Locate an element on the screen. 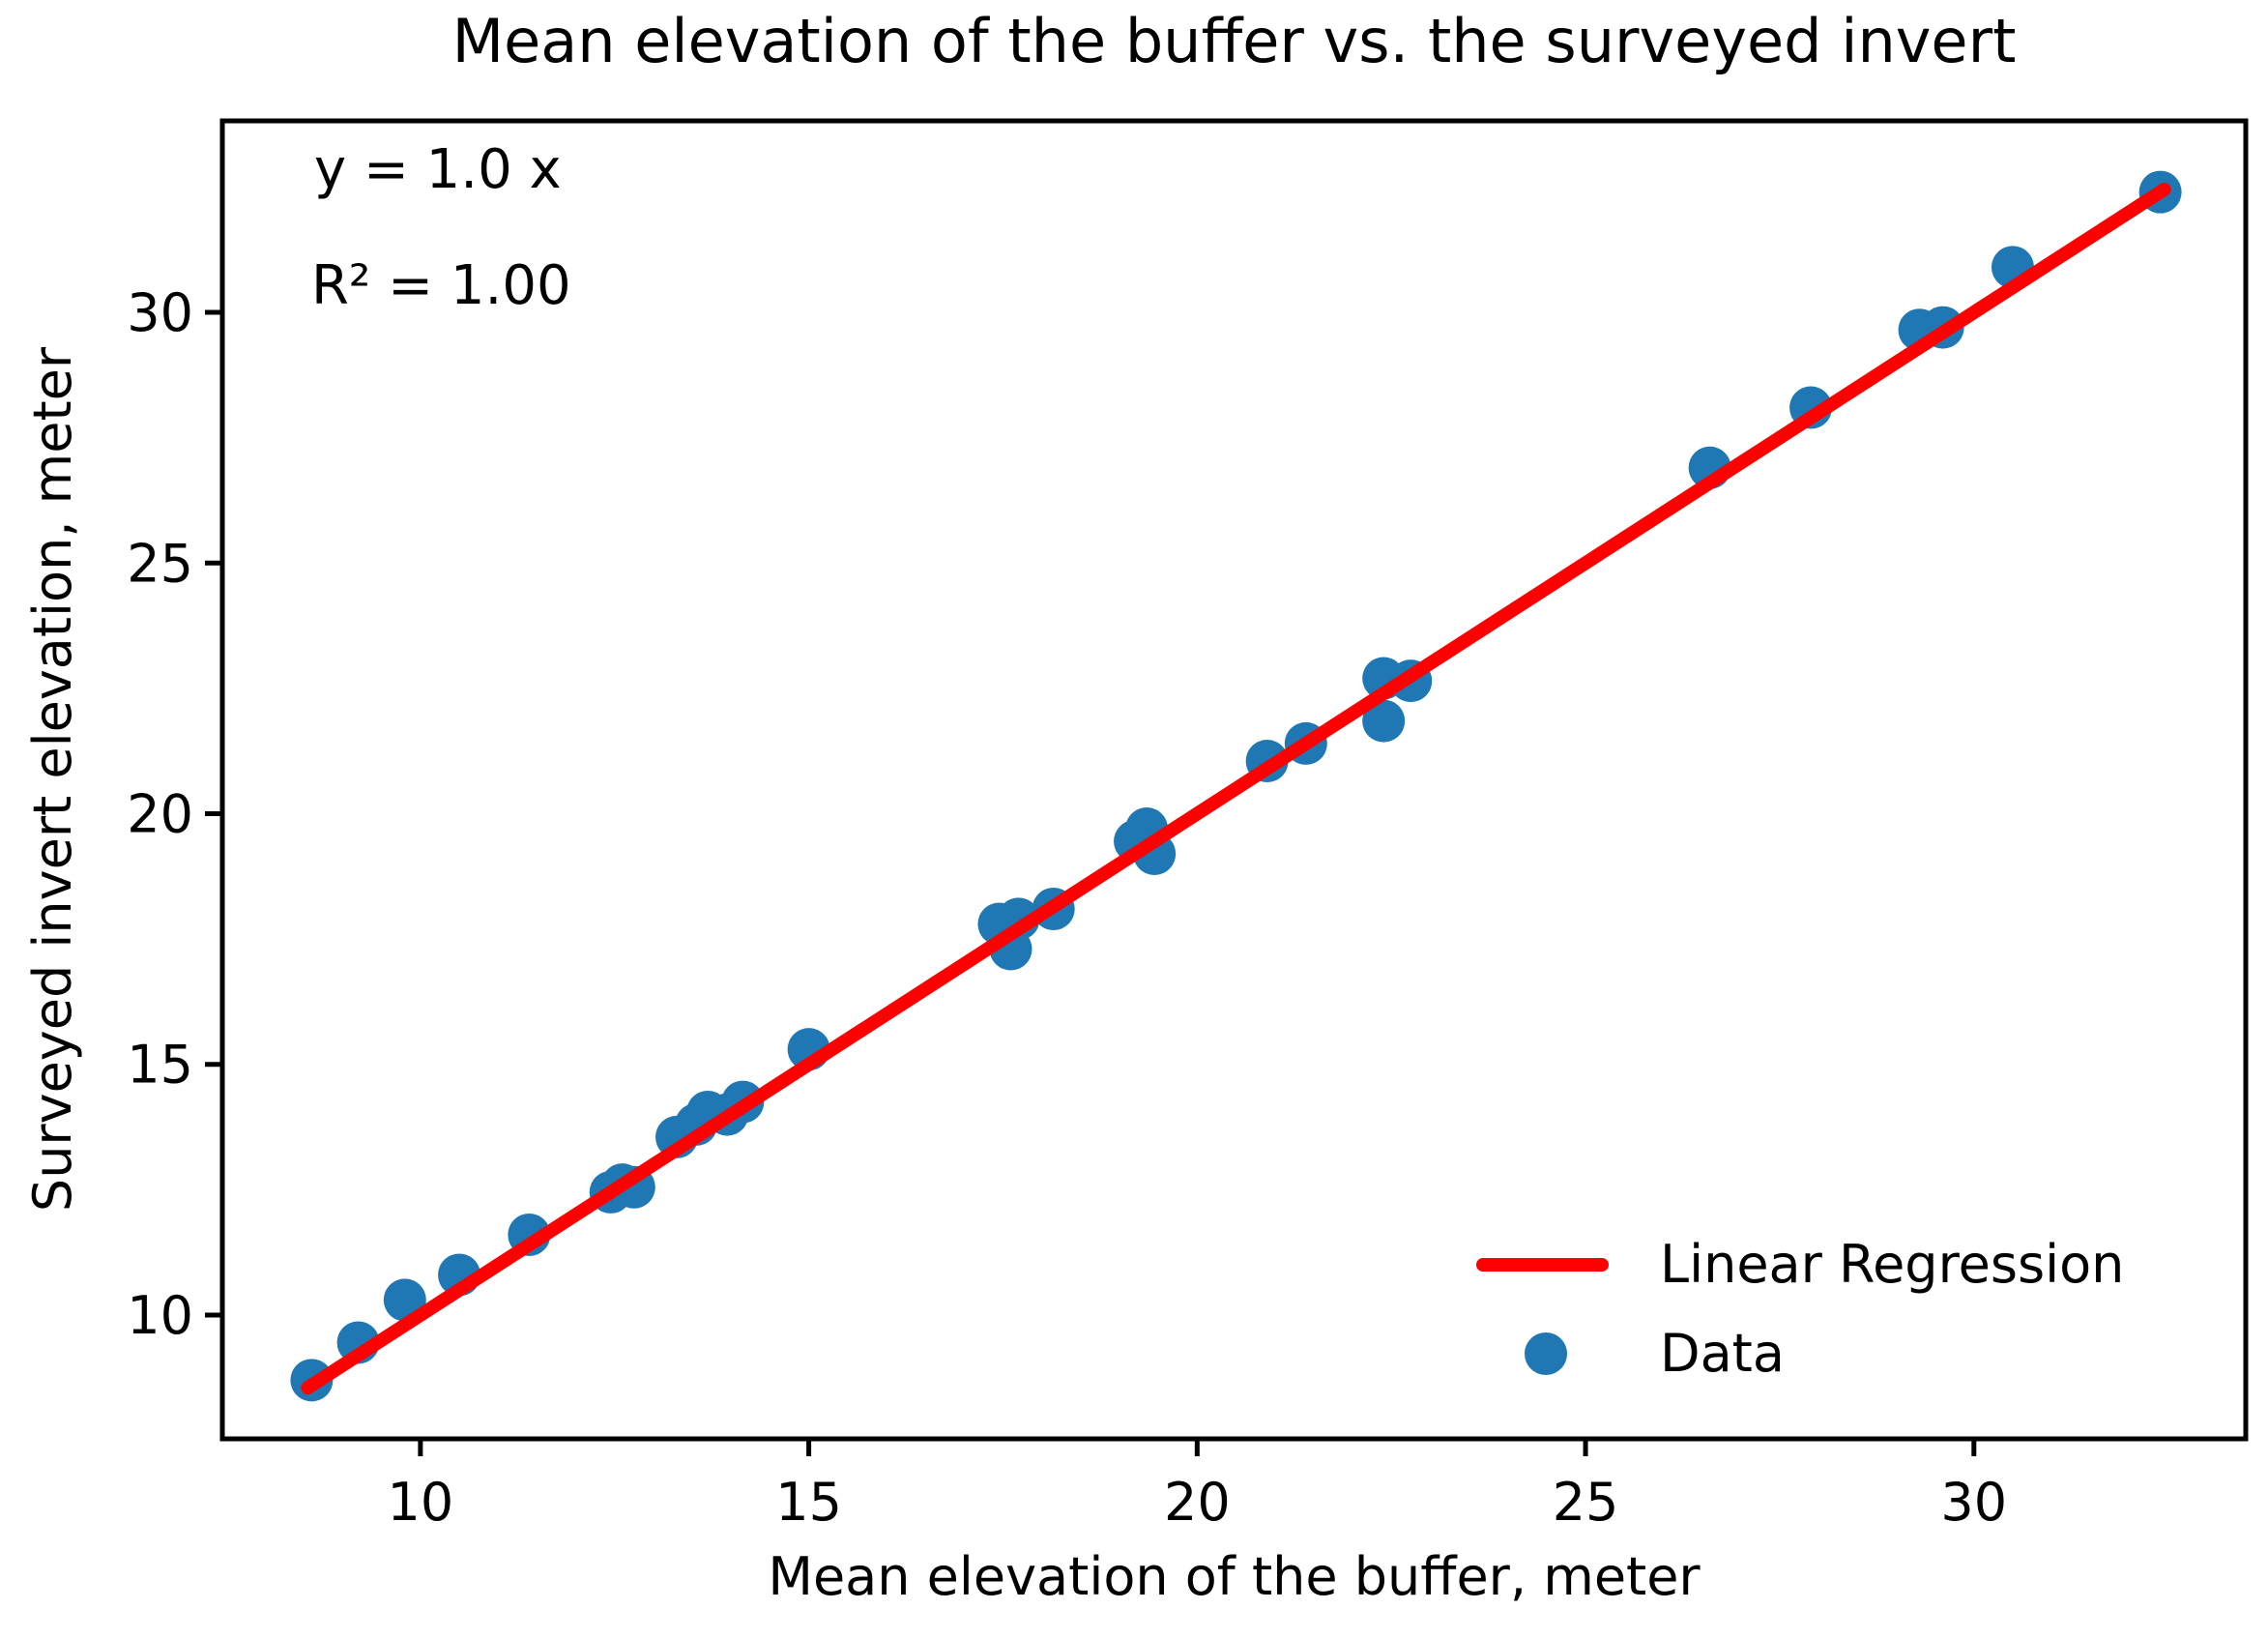 The image size is (2268, 1639). y-tick-label: 15 is located at coordinates (160, 1065).